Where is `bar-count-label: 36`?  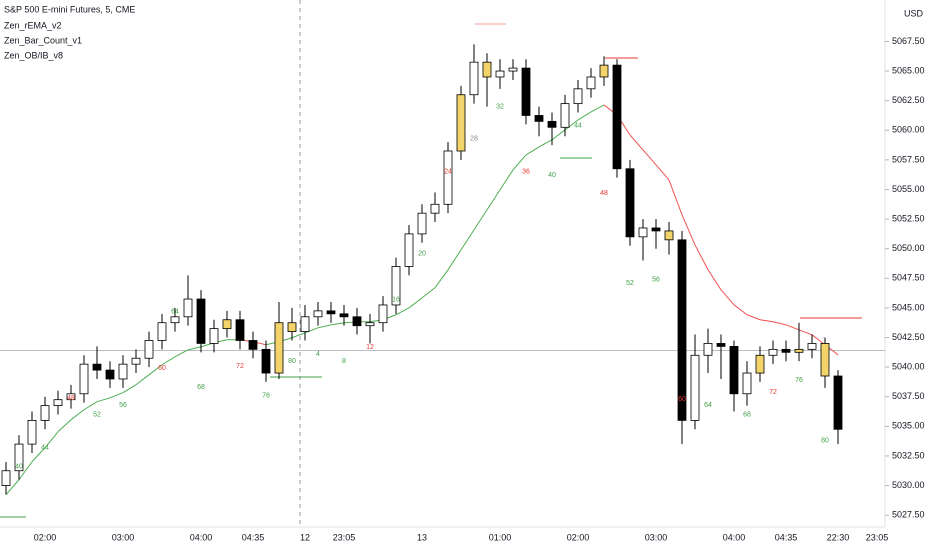
bar-count-label: 36 is located at coordinates (526, 172).